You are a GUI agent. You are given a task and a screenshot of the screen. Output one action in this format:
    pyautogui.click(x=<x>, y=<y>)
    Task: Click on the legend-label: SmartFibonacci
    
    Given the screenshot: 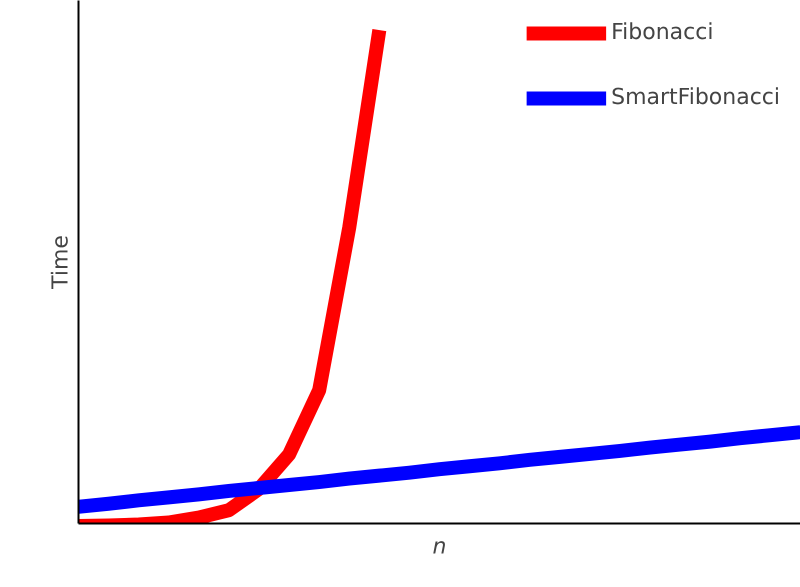 What is the action you would take?
    pyautogui.click(x=695, y=97)
    